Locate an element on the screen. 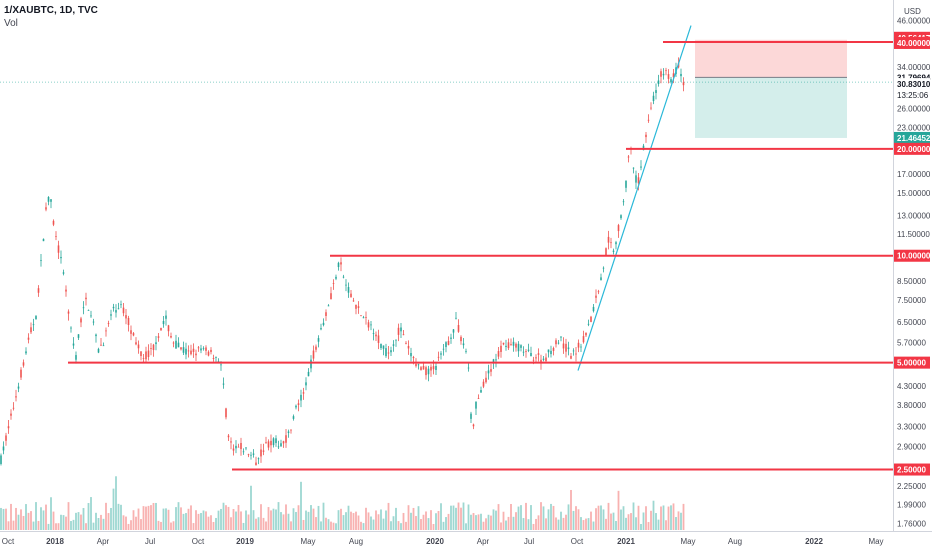 The height and width of the screenshot is (550, 932). time-tick-label: 2021 is located at coordinates (626, 541).